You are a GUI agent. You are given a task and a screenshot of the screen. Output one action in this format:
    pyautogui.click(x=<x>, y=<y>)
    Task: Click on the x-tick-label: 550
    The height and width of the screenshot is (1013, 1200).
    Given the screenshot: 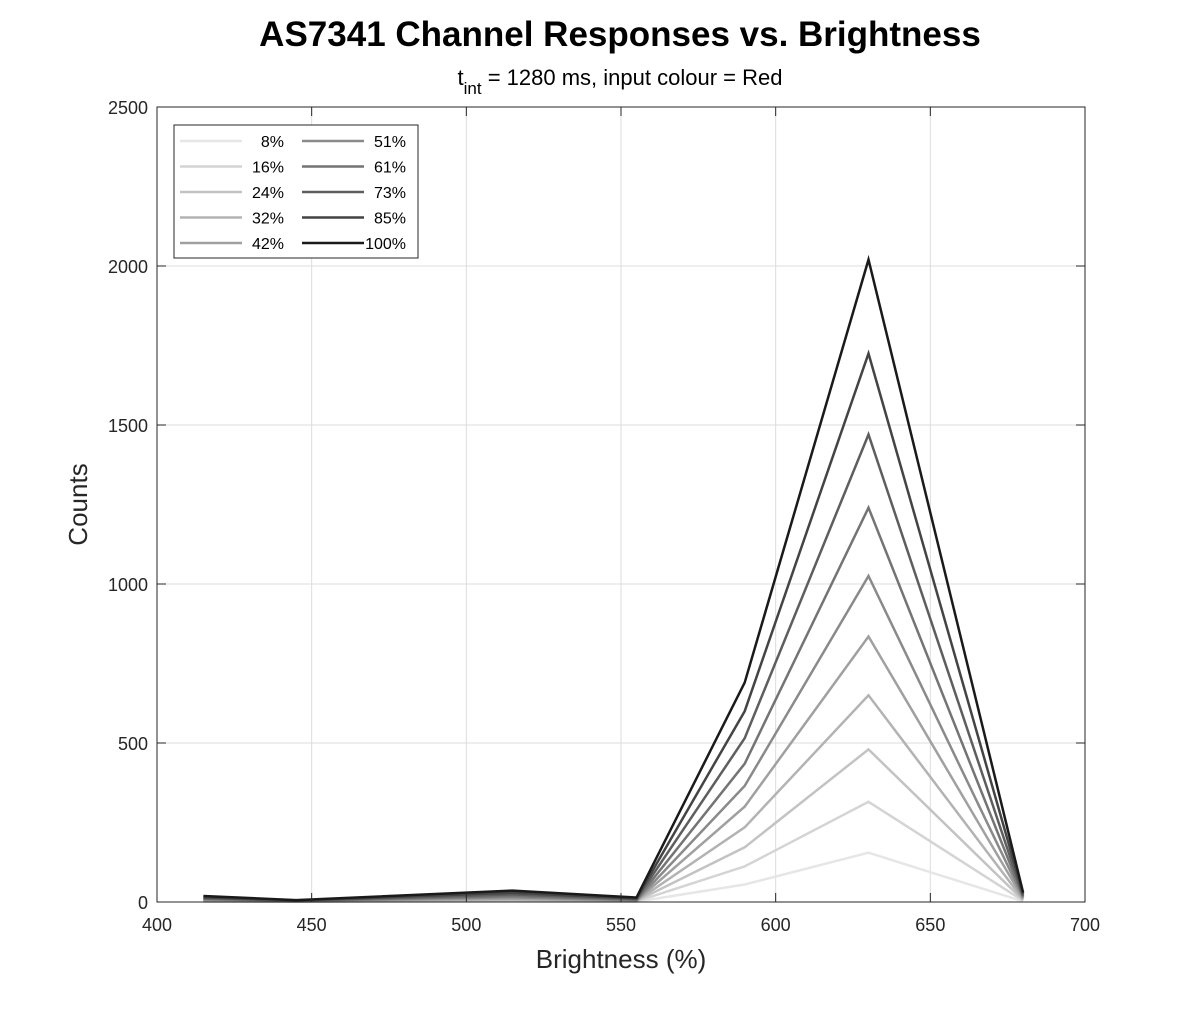 What is the action you would take?
    pyautogui.click(x=621, y=925)
    